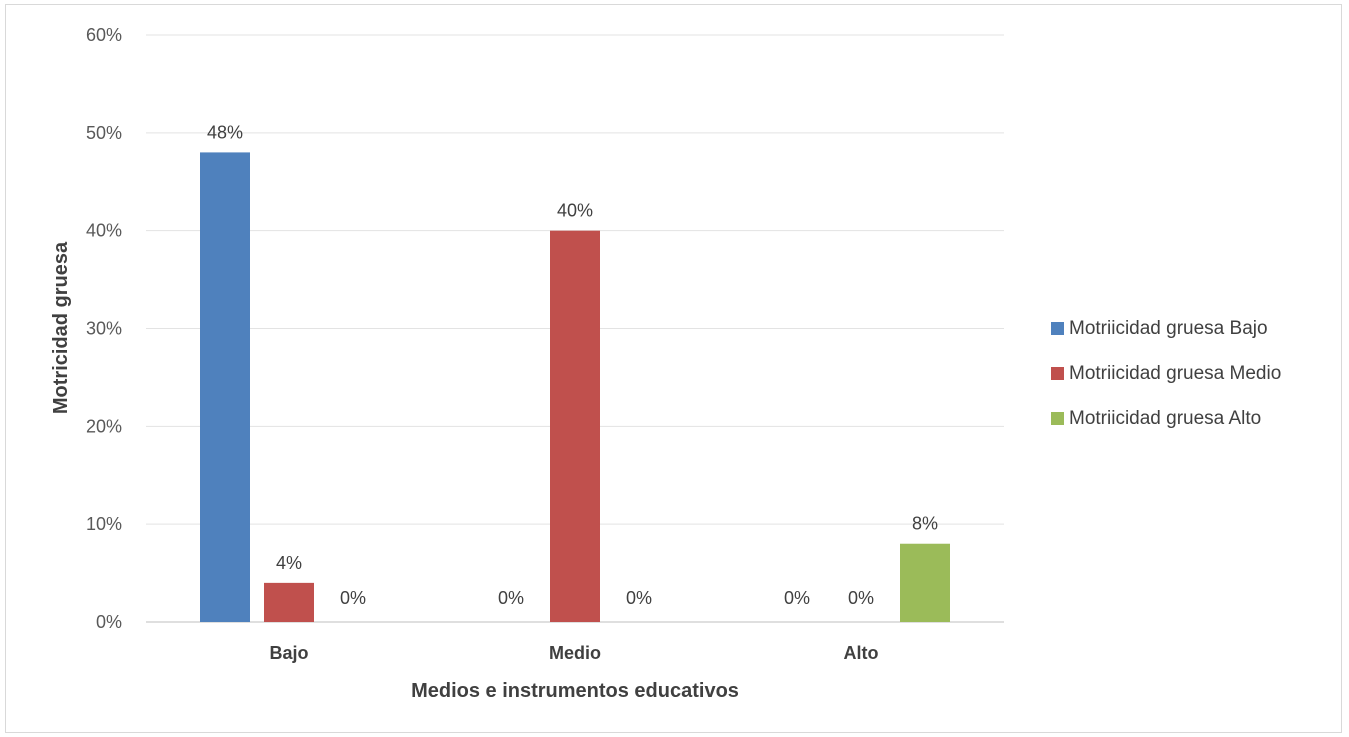  What do you see at coordinates (925, 524) in the screenshot?
I see `data-label: 8%` at bounding box center [925, 524].